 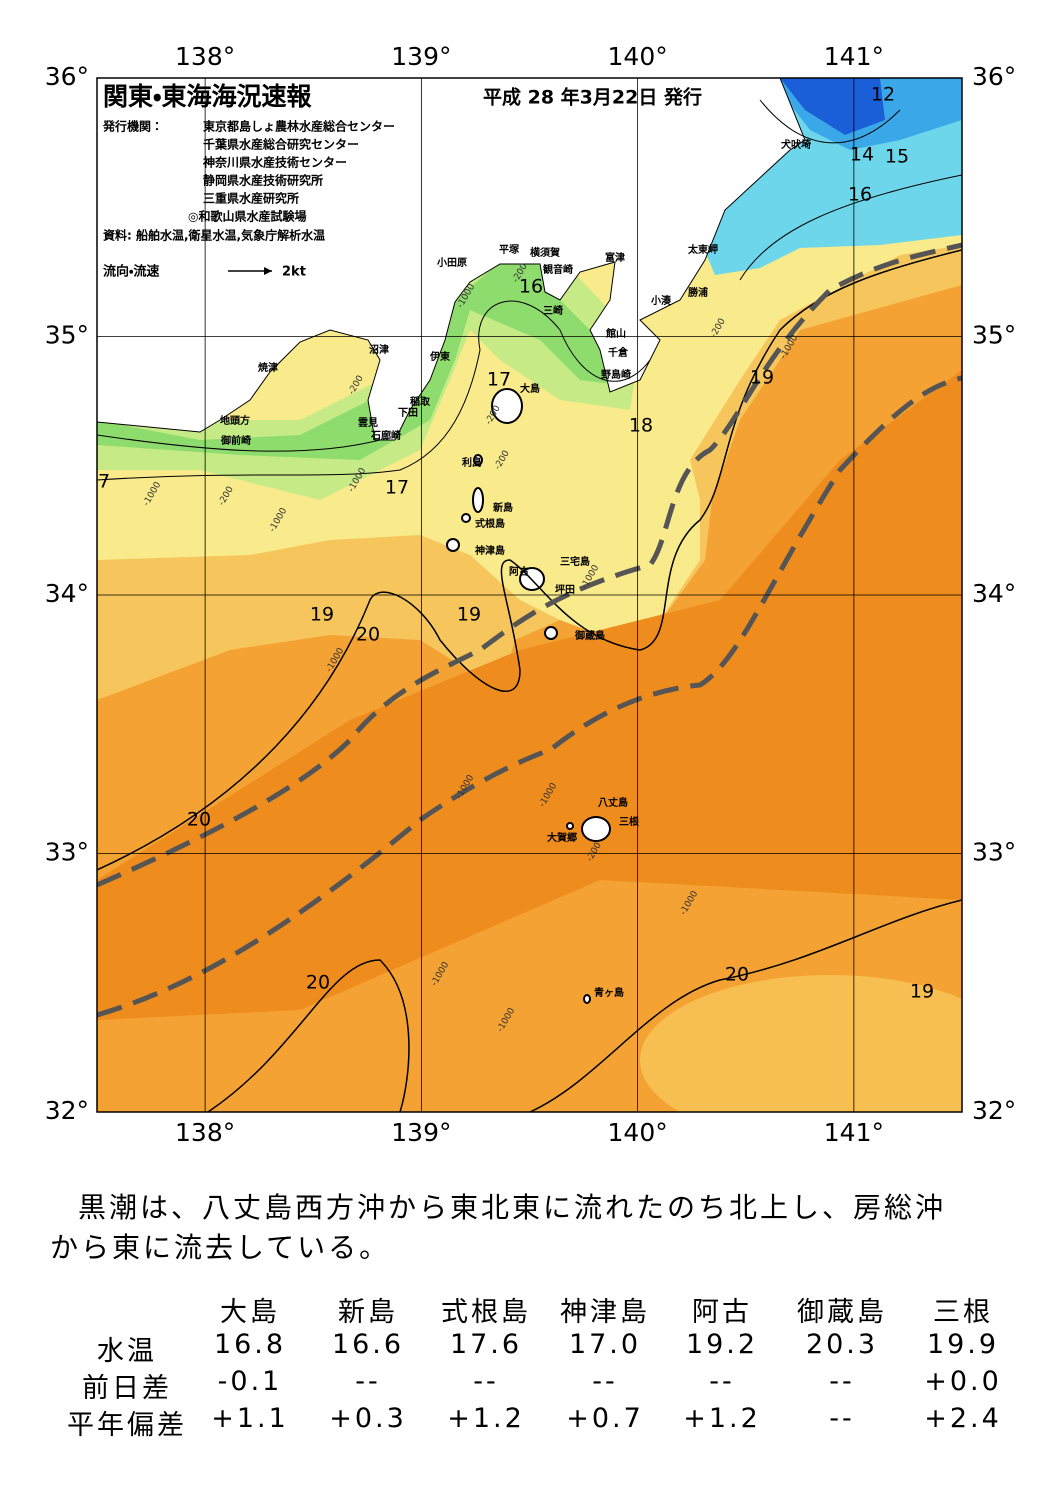 What do you see at coordinates (613, 802) in the screenshot?
I see `place-name: 八丈島` at bounding box center [613, 802].